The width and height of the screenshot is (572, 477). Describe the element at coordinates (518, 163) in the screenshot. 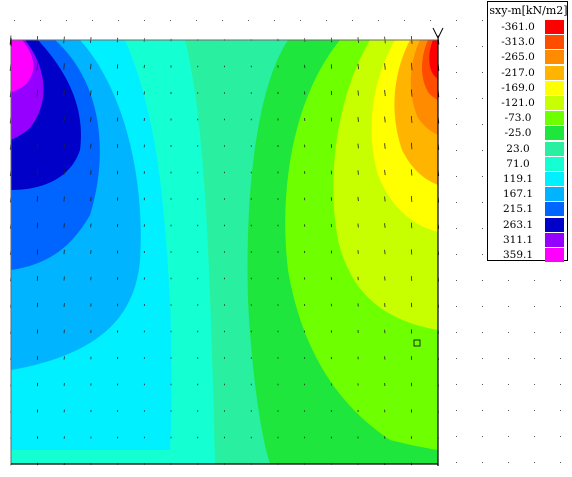

I see `legend-label: 71.0` at that location.